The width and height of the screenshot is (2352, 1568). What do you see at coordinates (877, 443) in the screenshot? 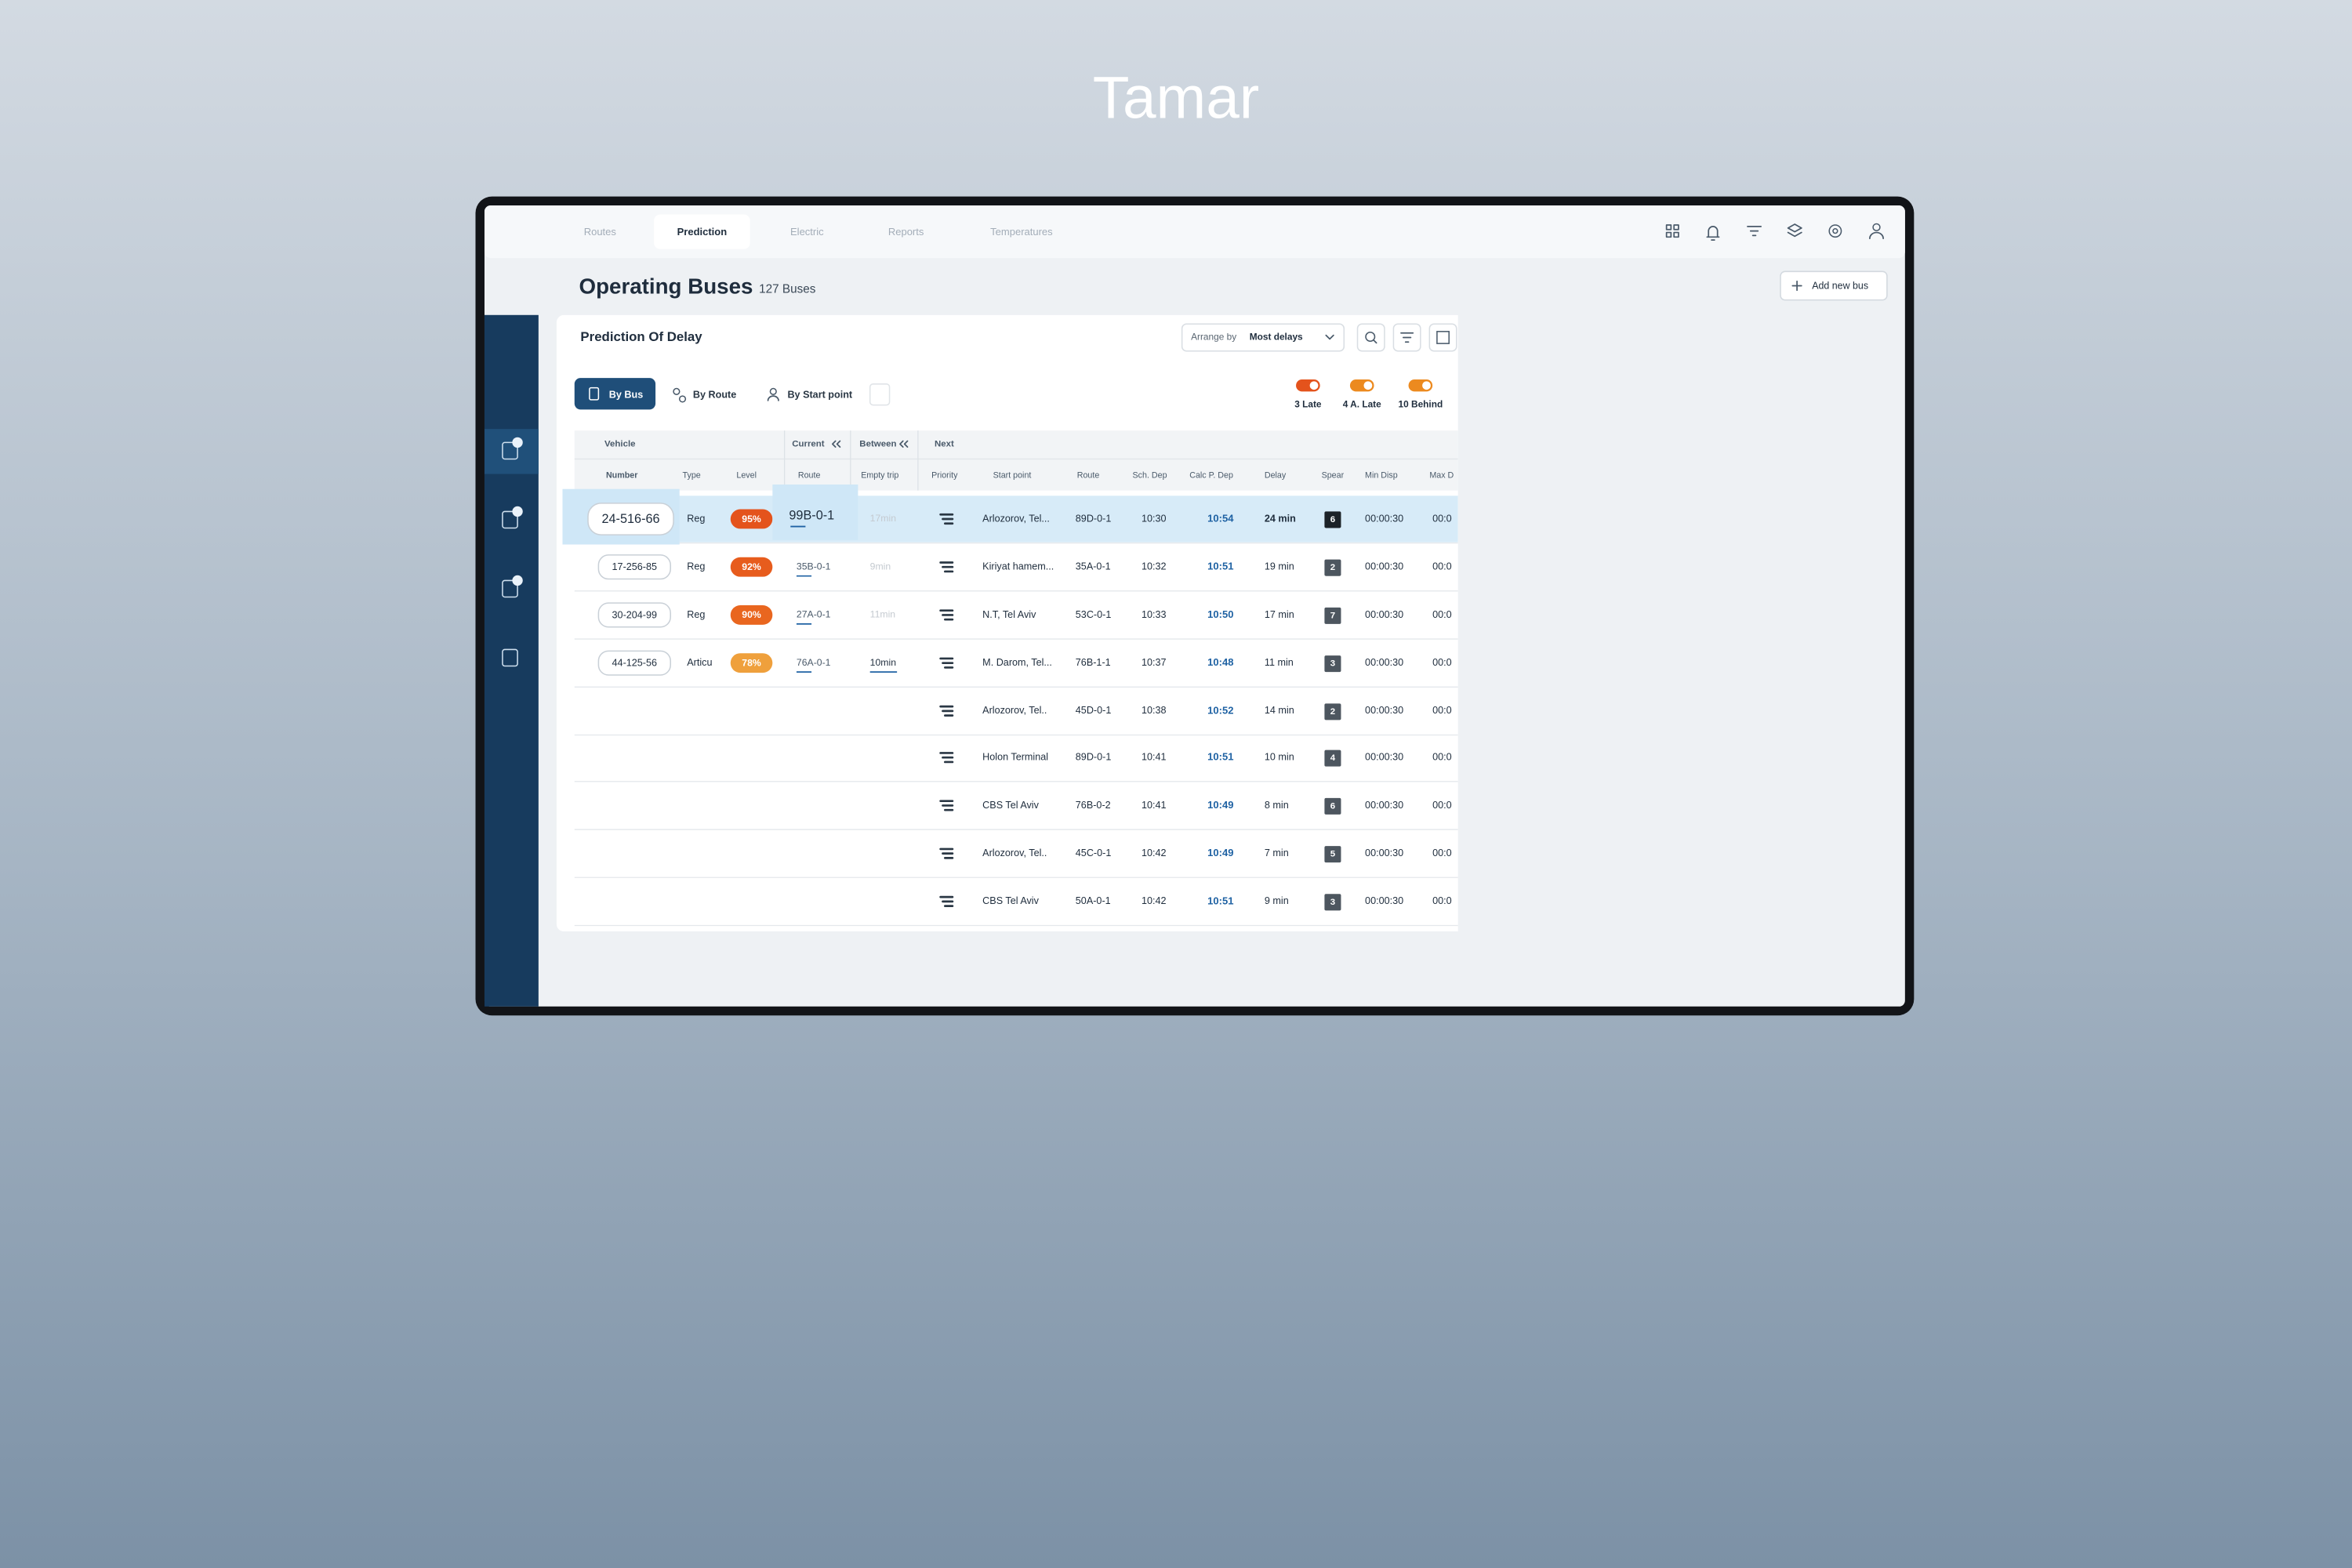
I see `column-group: Between` at bounding box center [877, 443].